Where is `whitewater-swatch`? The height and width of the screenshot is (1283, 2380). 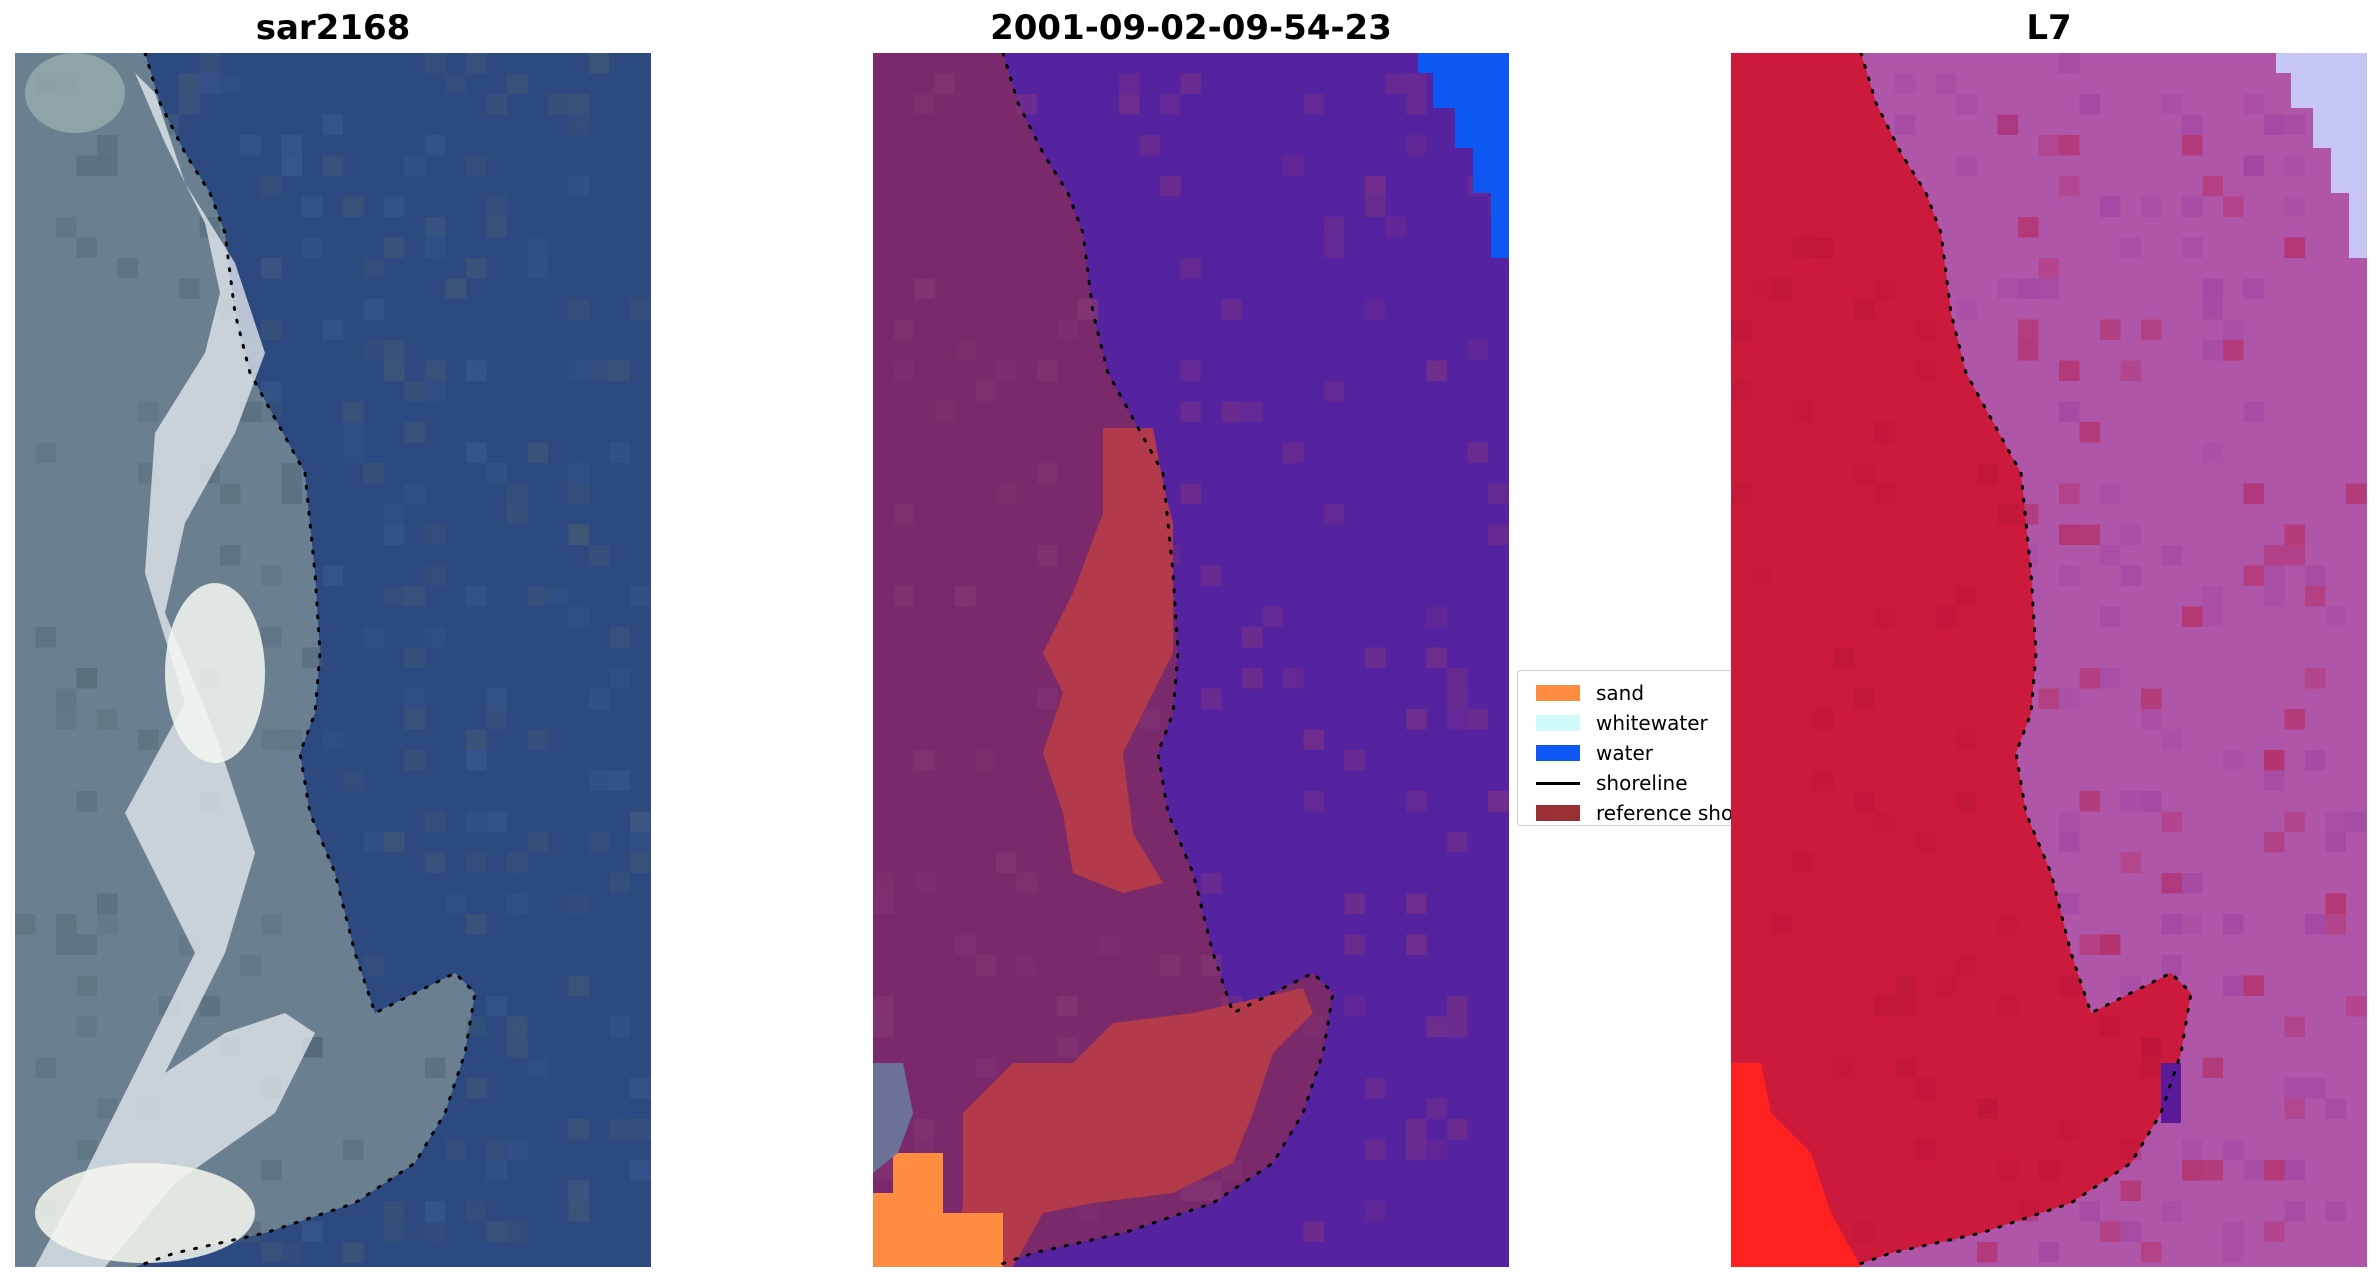 whitewater-swatch is located at coordinates (1558, 723).